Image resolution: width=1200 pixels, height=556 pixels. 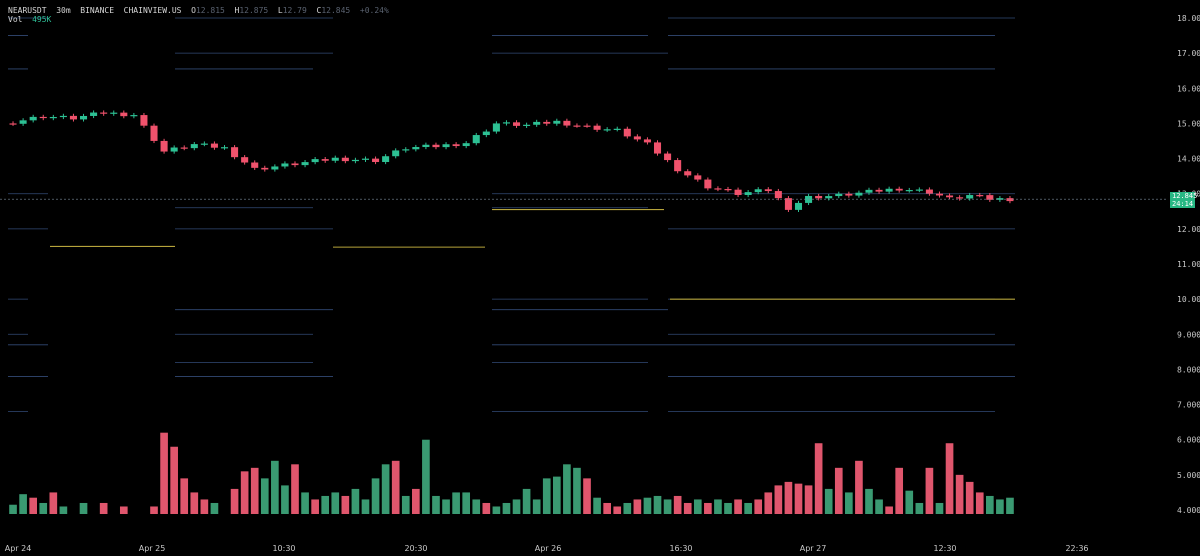 I want to click on volume-bars, so click(x=511, y=473).